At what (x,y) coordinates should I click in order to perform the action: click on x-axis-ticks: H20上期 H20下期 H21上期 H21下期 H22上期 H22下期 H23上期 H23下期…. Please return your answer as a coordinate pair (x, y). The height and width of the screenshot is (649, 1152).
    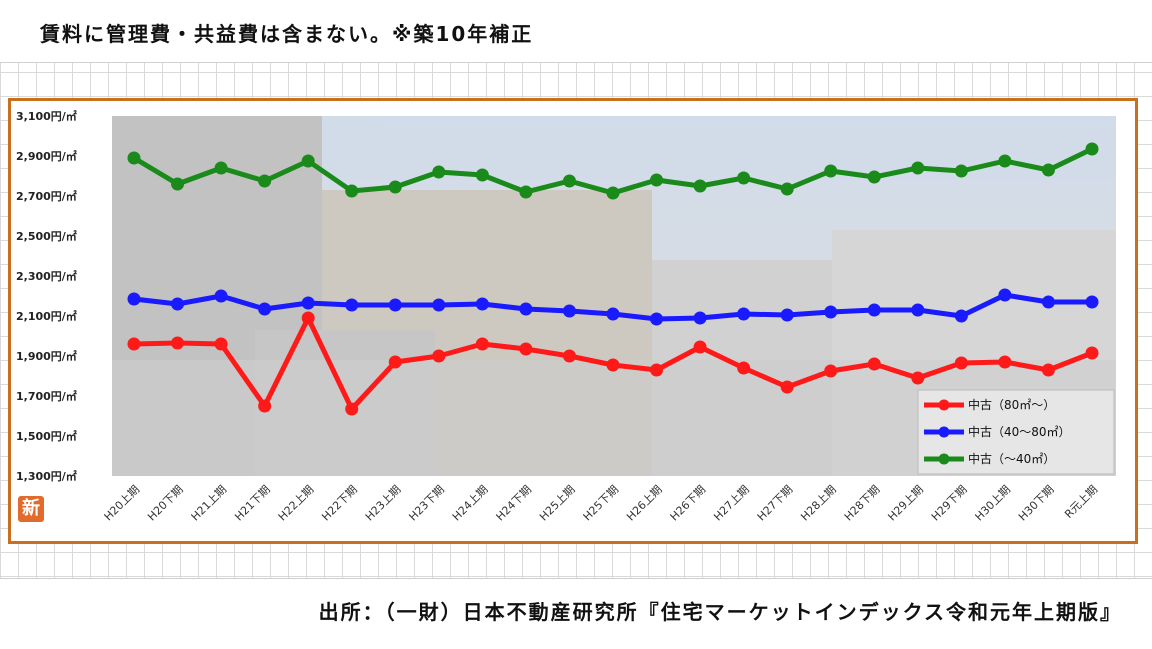
    Looking at the image, I should click on (601, 503).